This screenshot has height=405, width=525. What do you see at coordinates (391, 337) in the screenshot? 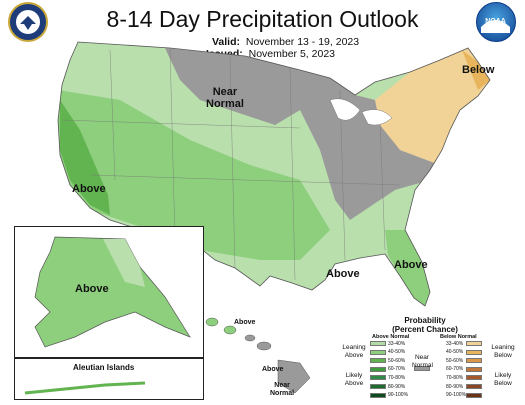
I see `legend-above-header: Above Normal` at bounding box center [391, 337].